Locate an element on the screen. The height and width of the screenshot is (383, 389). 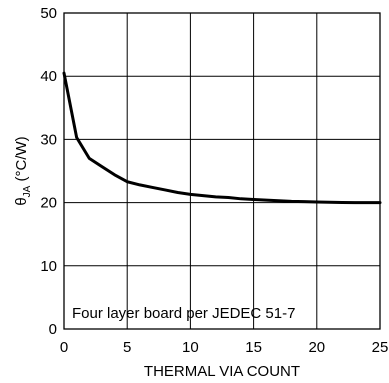
y-axis-title: θJA (°C/W) is located at coordinates (23, 170).